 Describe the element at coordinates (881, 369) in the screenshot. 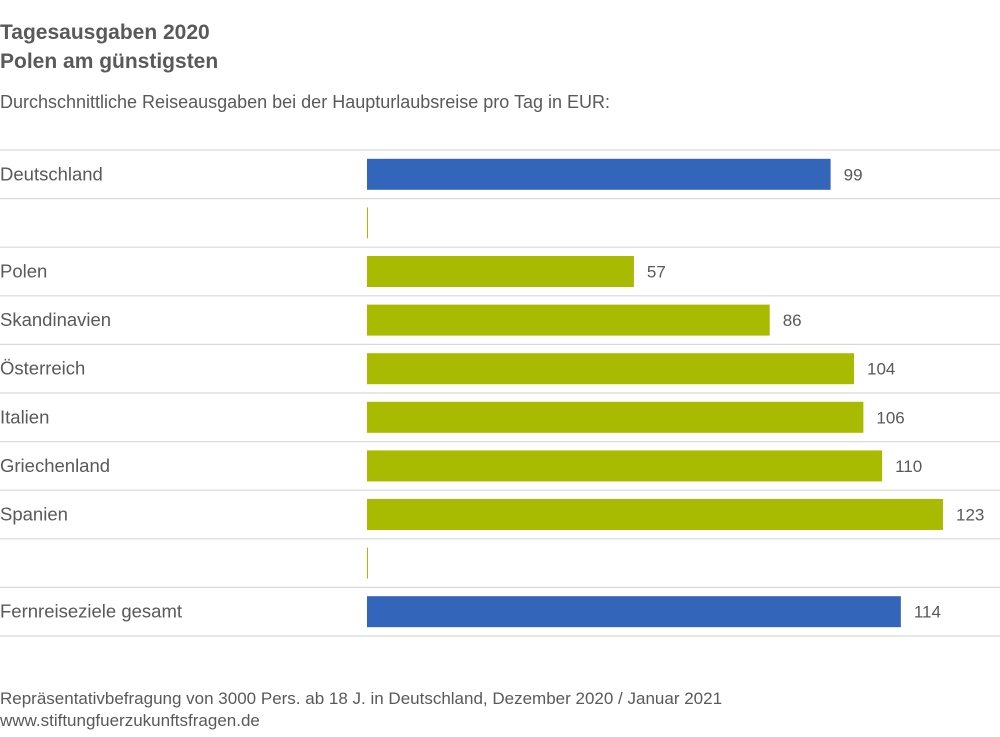

I see `data-label: 104` at that location.